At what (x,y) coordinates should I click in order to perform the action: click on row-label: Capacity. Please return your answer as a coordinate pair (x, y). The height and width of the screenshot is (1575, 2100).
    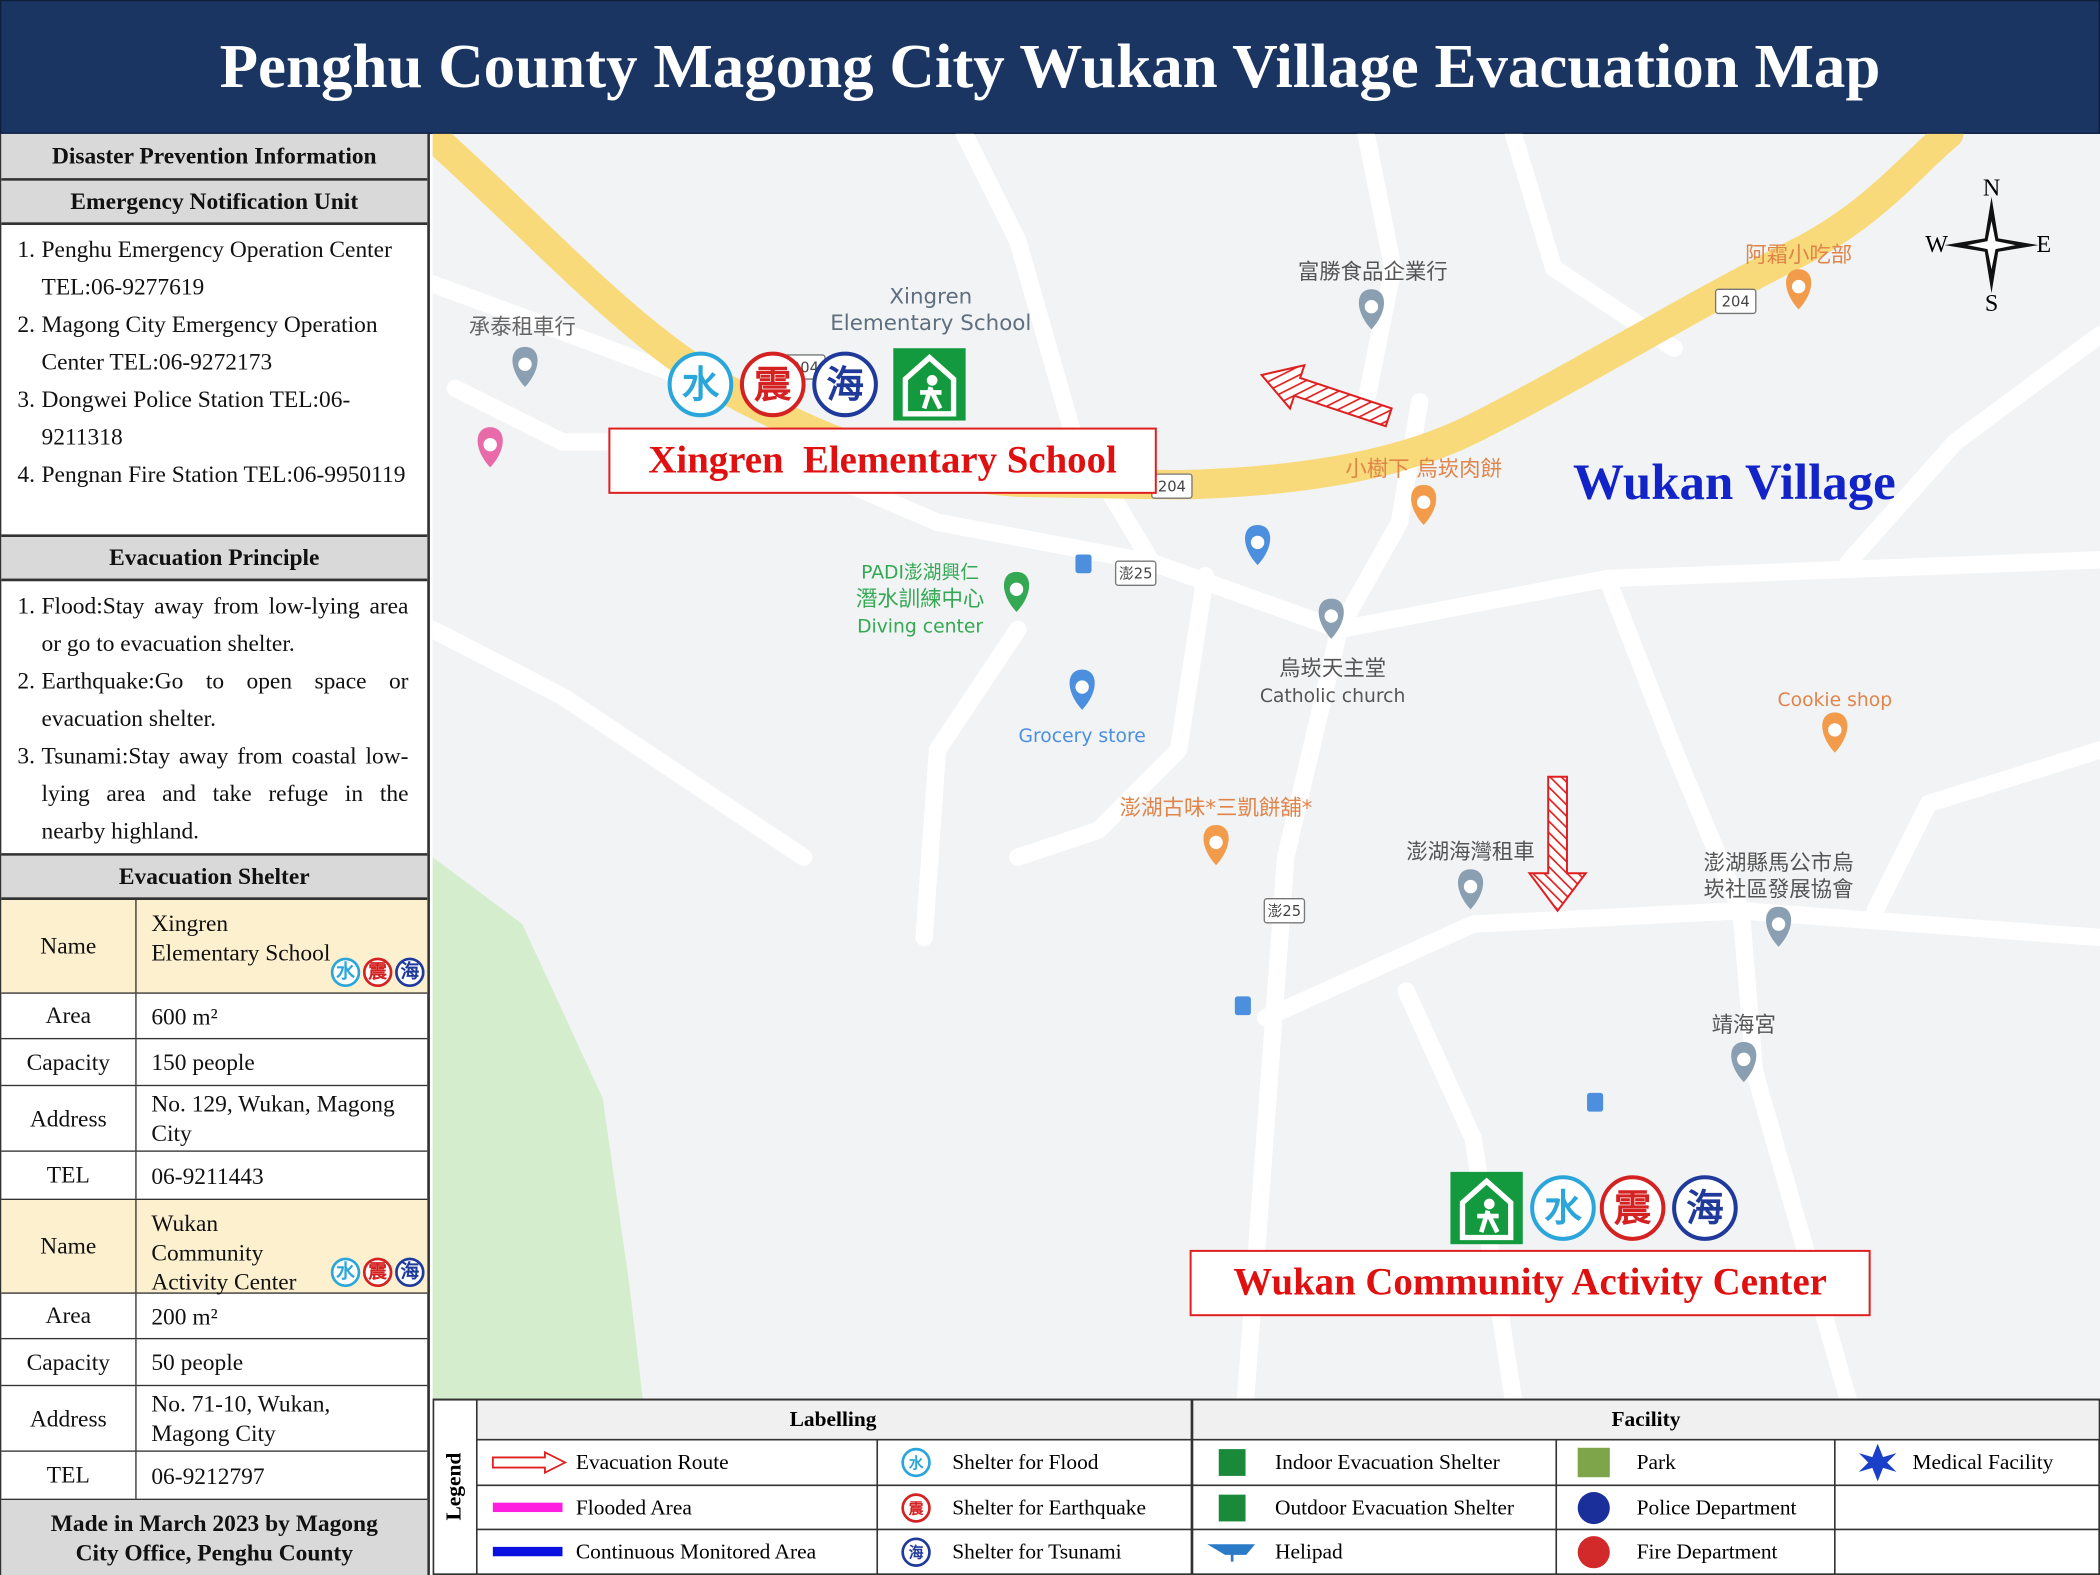
    Looking at the image, I should click on (69, 1062).